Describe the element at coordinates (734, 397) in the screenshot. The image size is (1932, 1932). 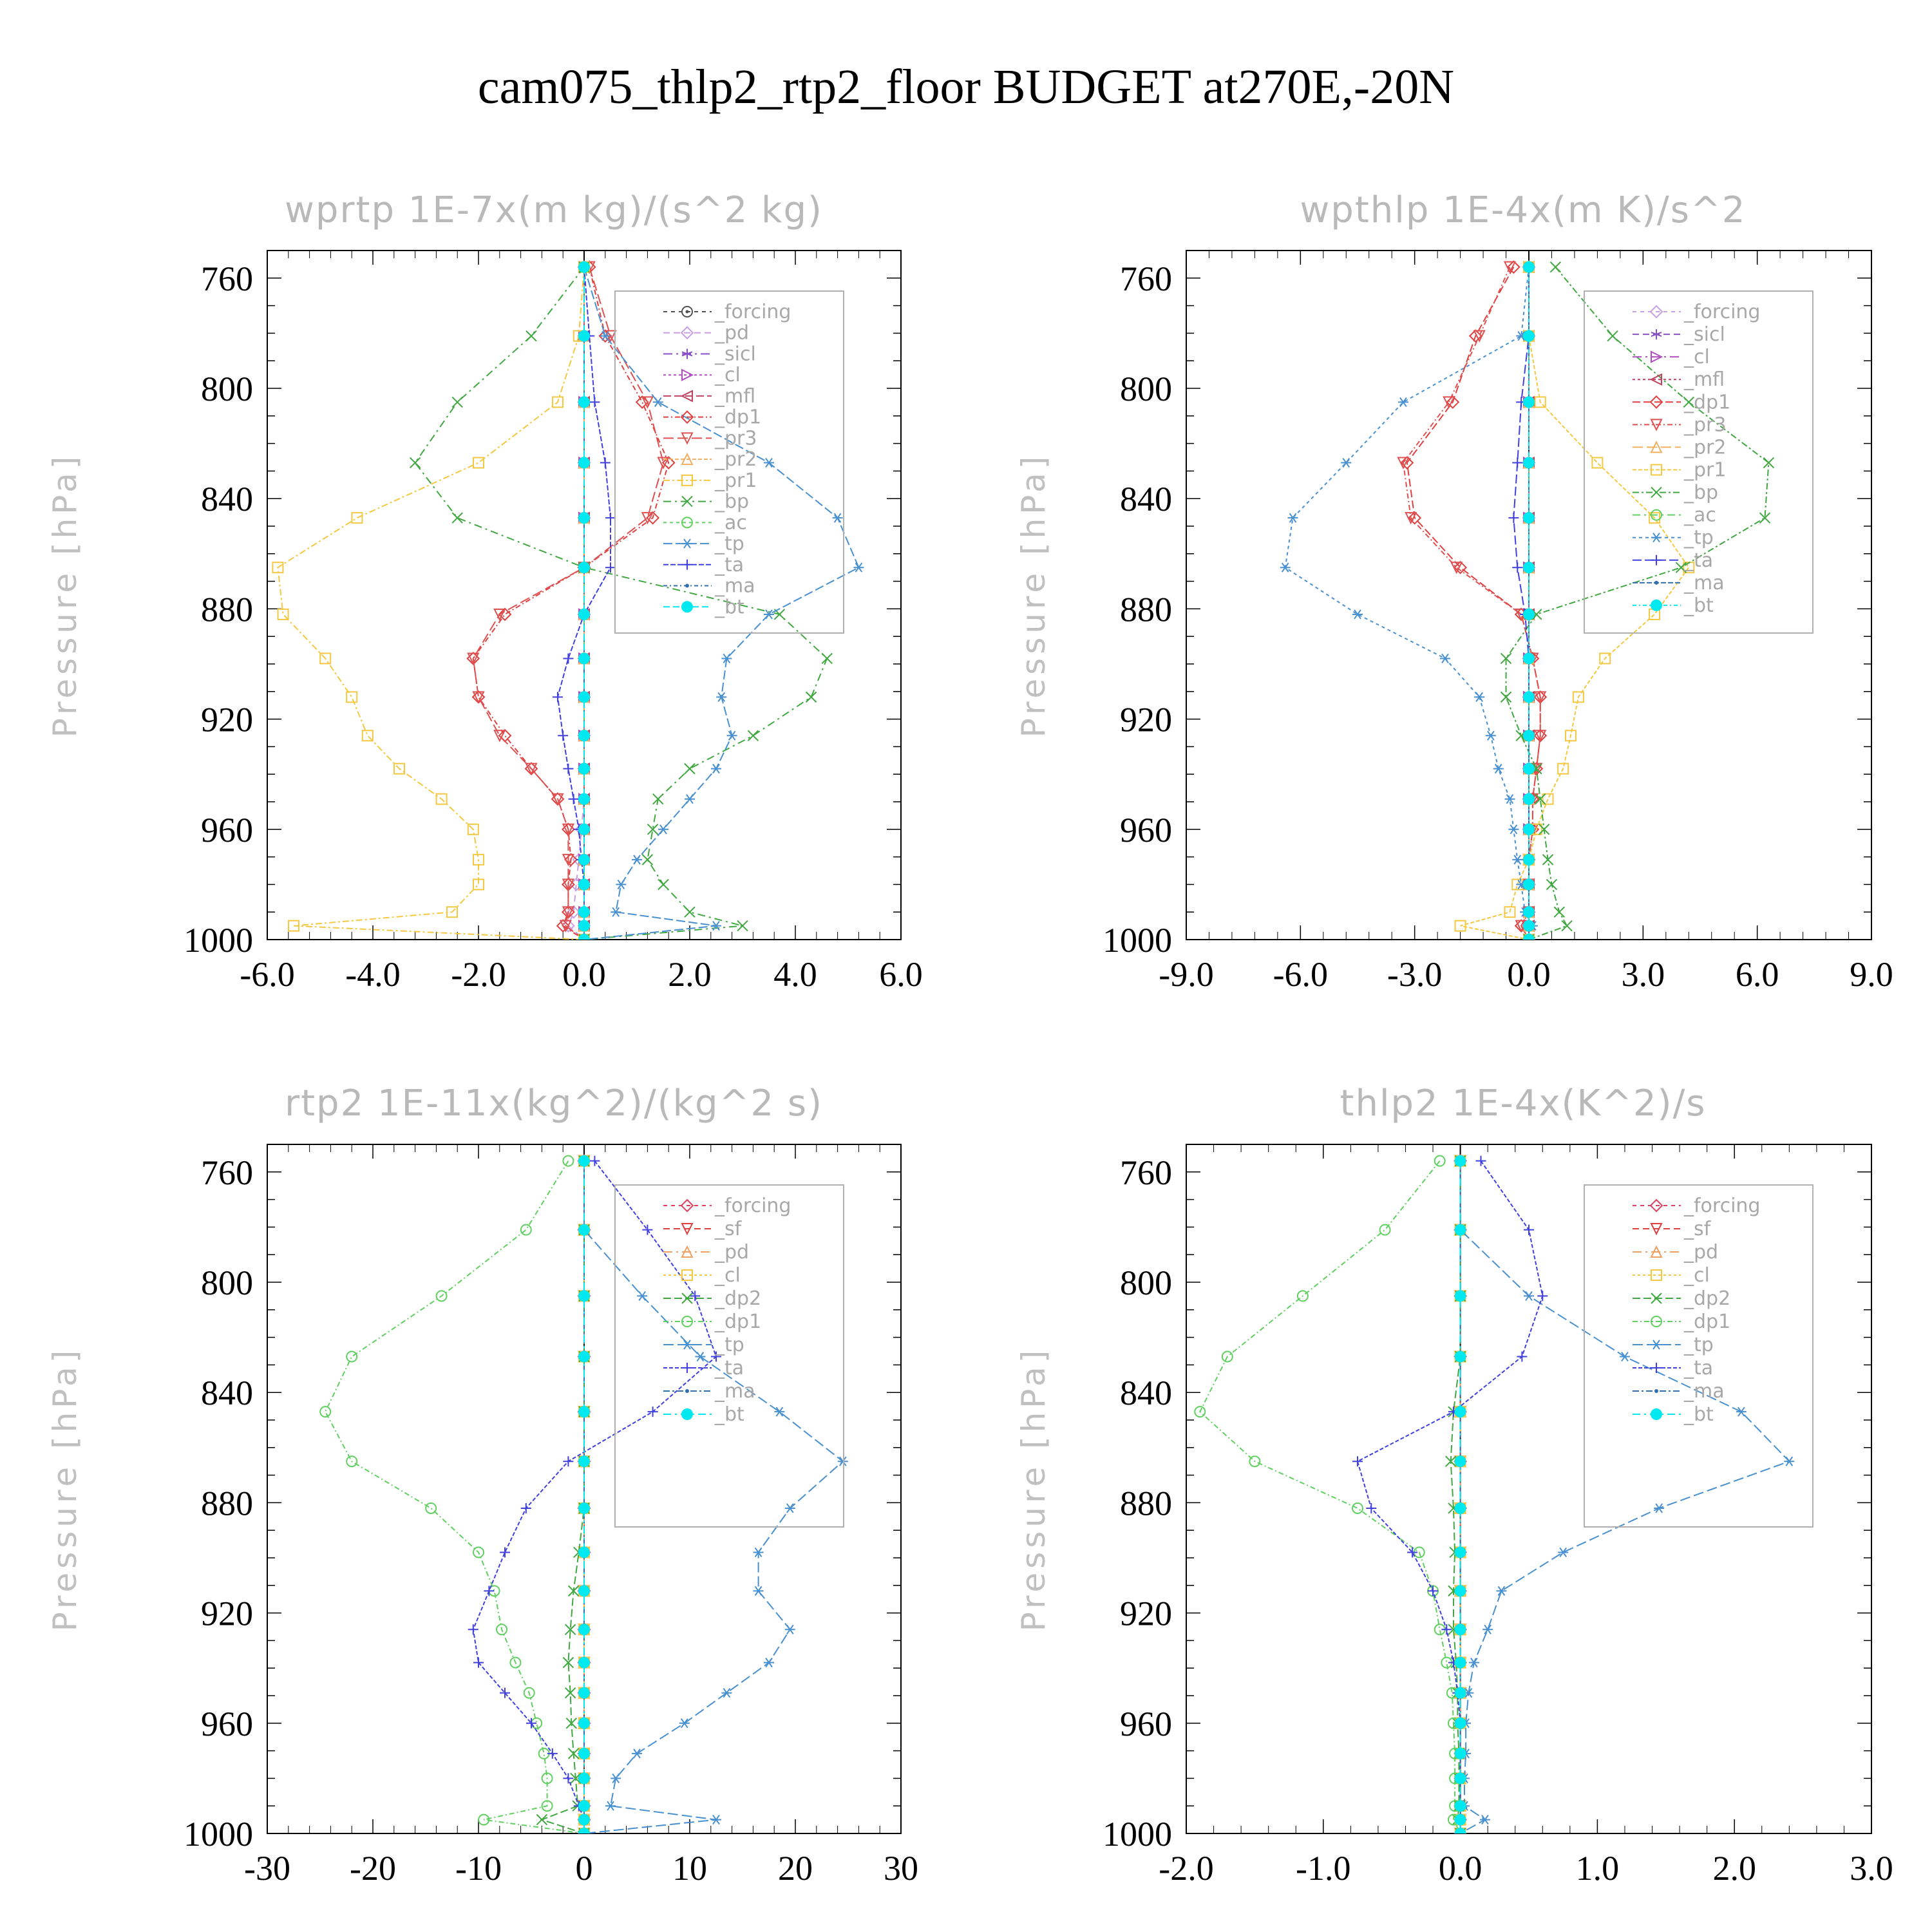
I see `legend-label: _mfl` at that location.